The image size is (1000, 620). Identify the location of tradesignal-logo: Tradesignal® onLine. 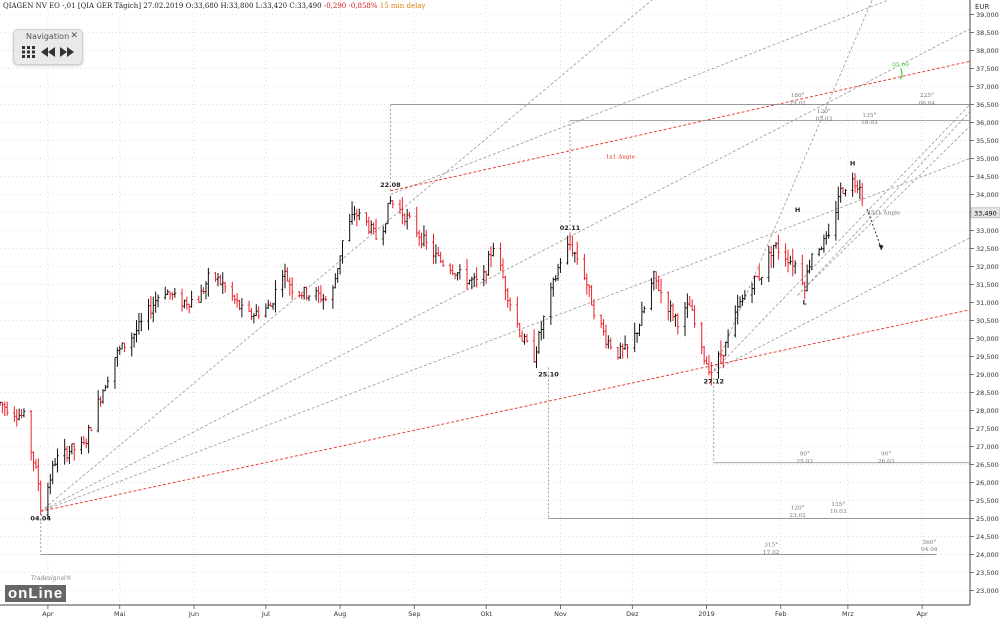
(38, 588).